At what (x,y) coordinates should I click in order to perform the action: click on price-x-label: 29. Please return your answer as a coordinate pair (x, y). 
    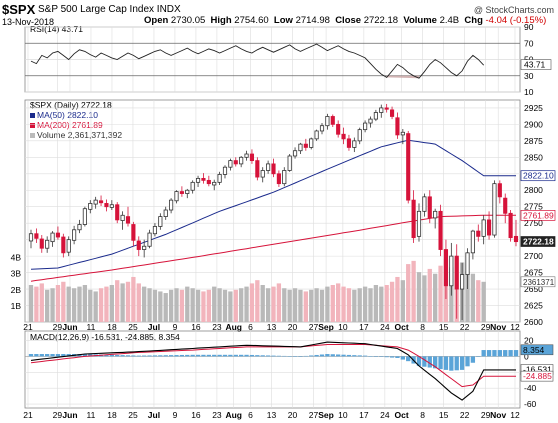
    Looking at the image, I should click on (58, 327).